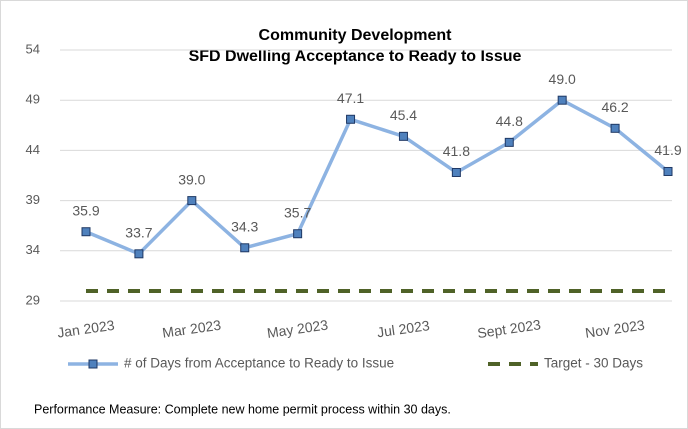 This screenshot has height=429, width=688. Describe the element at coordinates (33, 199) in the screenshot. I see `y-tick-label: 39` at that location.